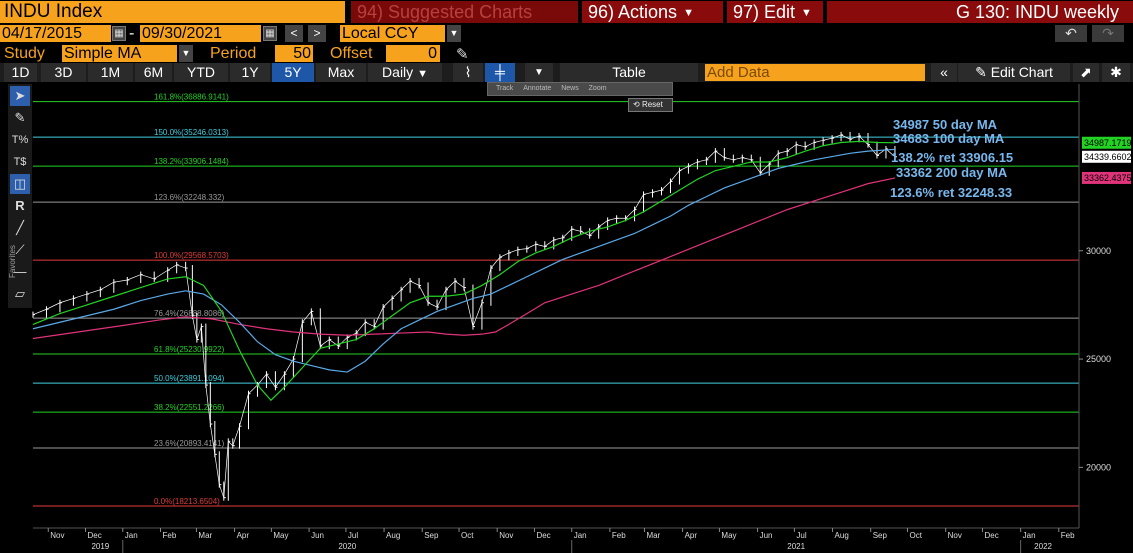  I want to click on line-tool-icon: ⟋, so click(20, 249).